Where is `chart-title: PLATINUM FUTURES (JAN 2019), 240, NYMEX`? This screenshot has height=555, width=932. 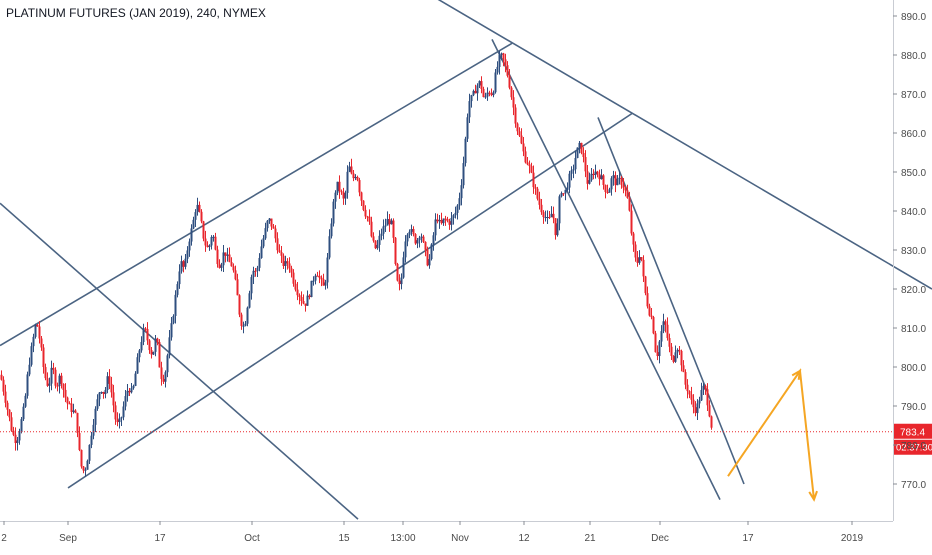 chart-title: PLATINUM FUTURES (JAN 2019), 240, NYMEX is located at coordinates (136, 13).